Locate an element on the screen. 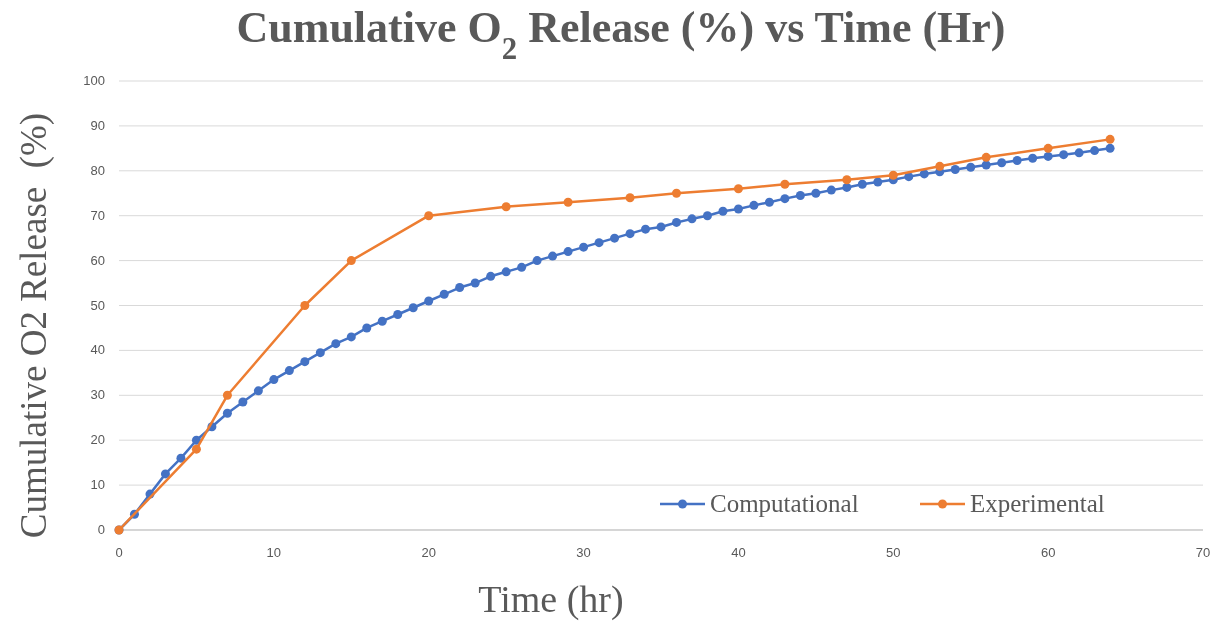 The height and width of the screenshot is (626, 1222). y-tick-label: 90 is located at coordinates (97, 125).